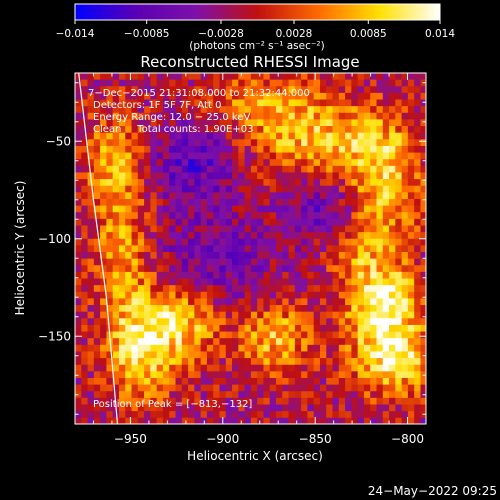  I want to click on colorbar-tick-label: −0.014, so click(75, 34).